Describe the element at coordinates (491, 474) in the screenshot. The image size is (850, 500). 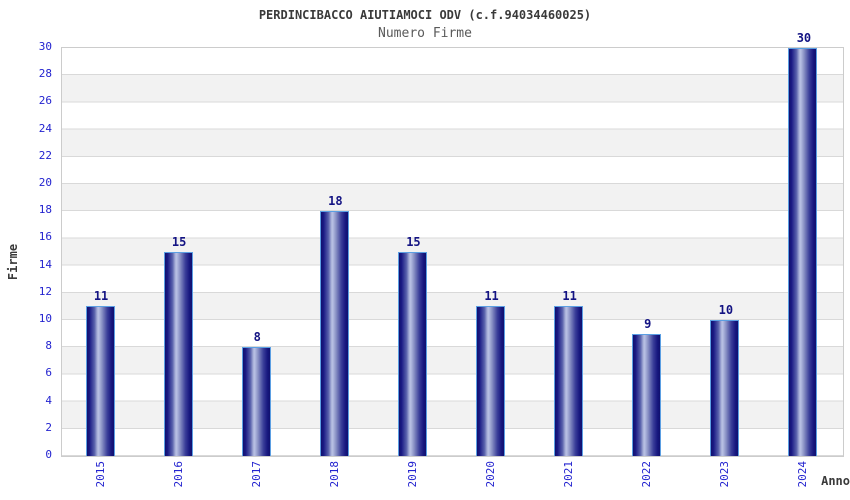
I see `x-tick-label-2020: 2020` at that location.